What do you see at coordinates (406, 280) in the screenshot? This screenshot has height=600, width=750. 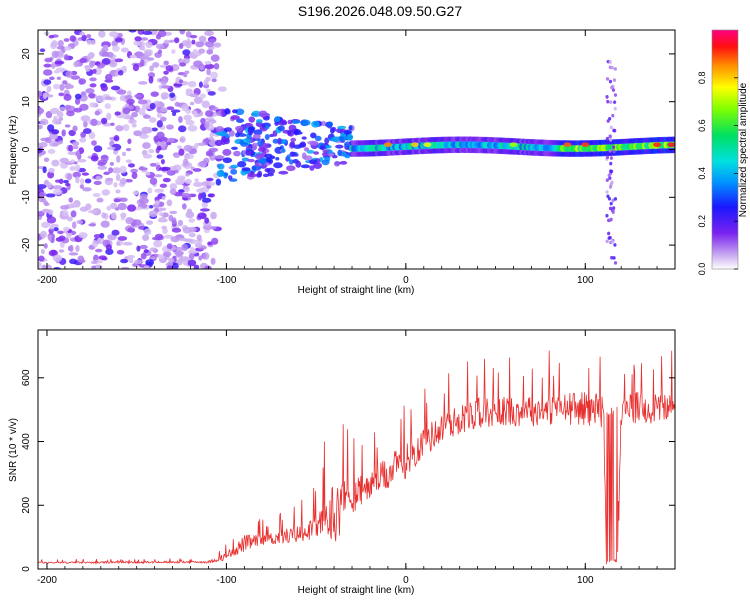 I see `x-tick-label: 0` at bounding box center [406, 280].